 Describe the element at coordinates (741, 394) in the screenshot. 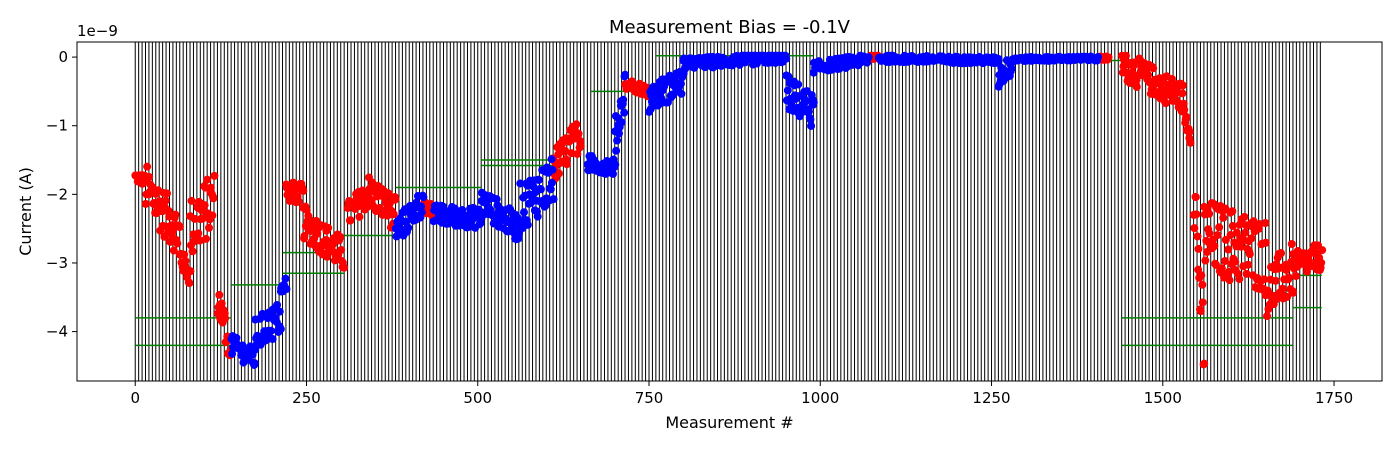

I see `x-axis-ticks: 0 250 500 750 1000 1250 1500 1750` at that location.